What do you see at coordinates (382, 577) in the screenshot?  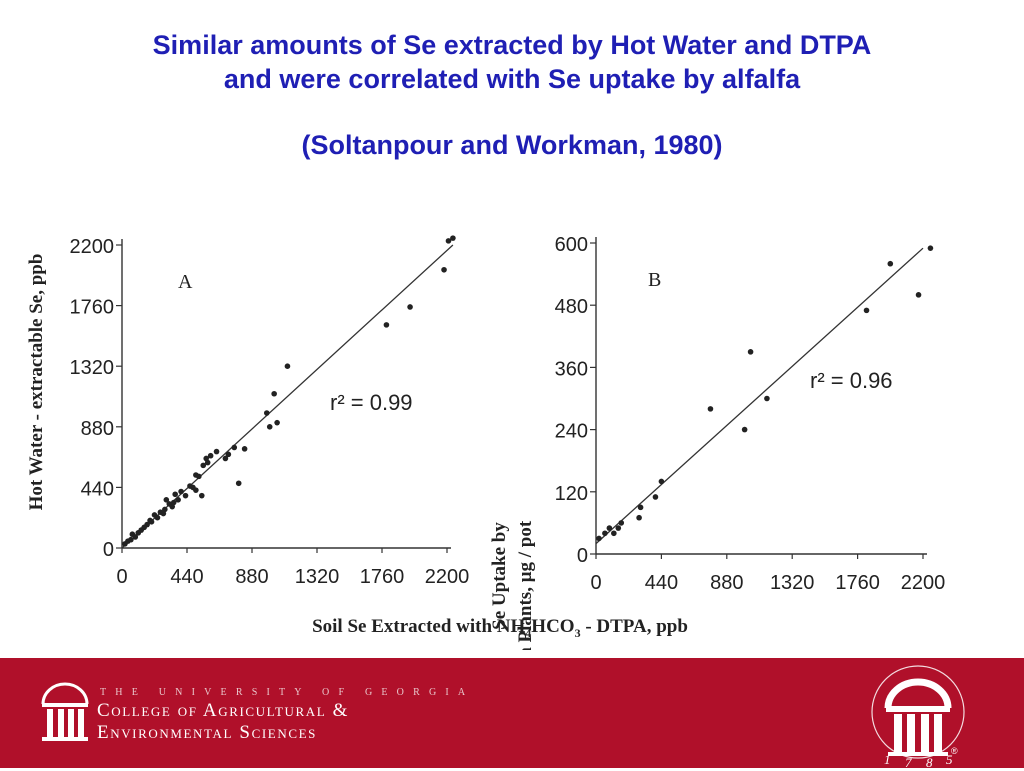 I see `panel-a-x-tick-label: 1760` at bounding box center [382, 577].